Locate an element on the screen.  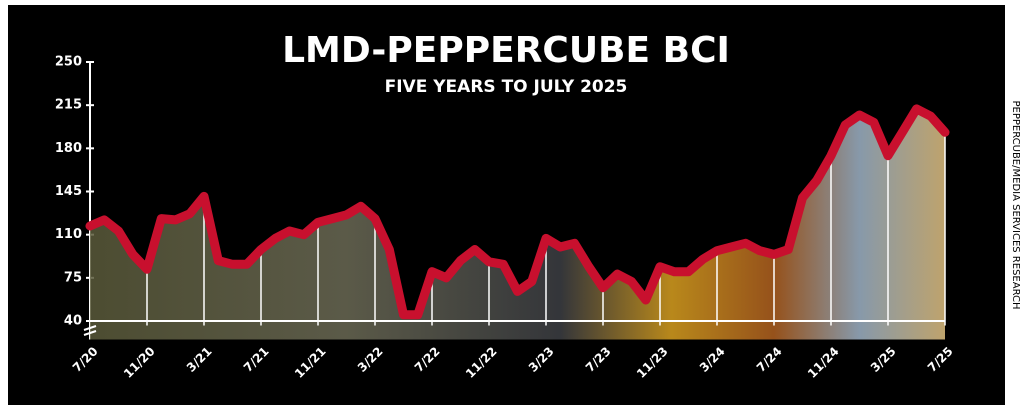
chart-subtitle: FIVE YEARS TO JULY 2025 is located at coordinates (506, 87).